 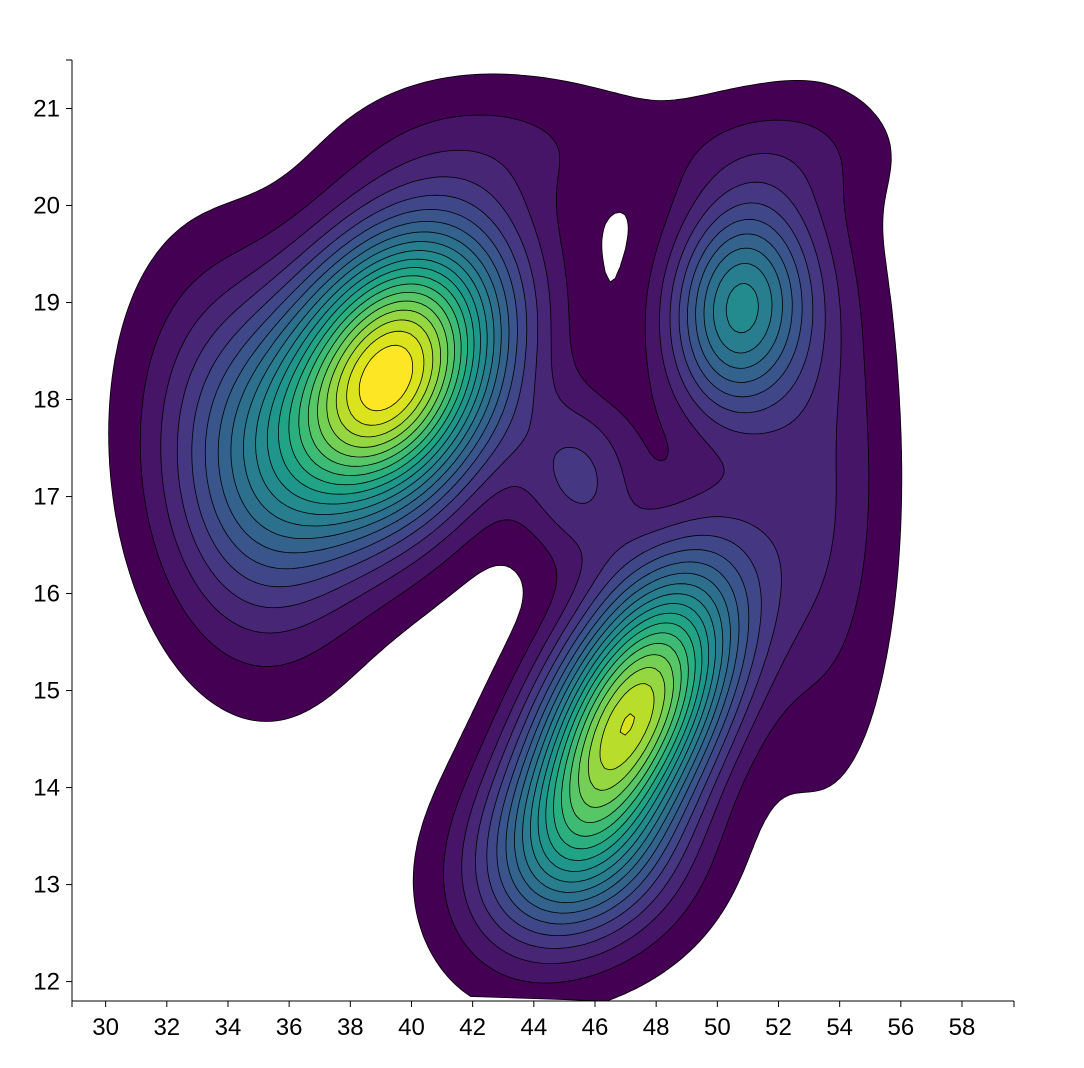 I want to click on y-tick-label: 18, so click(x=46, y=400).